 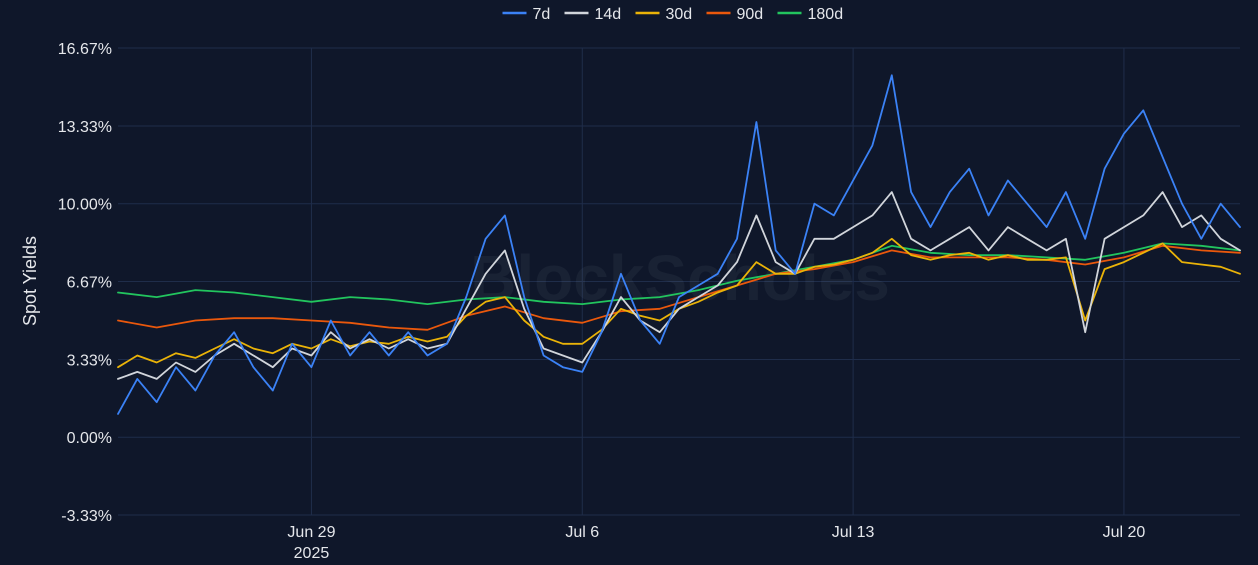 I want to click on legend-label: 90d, so click(x=750, y=14).